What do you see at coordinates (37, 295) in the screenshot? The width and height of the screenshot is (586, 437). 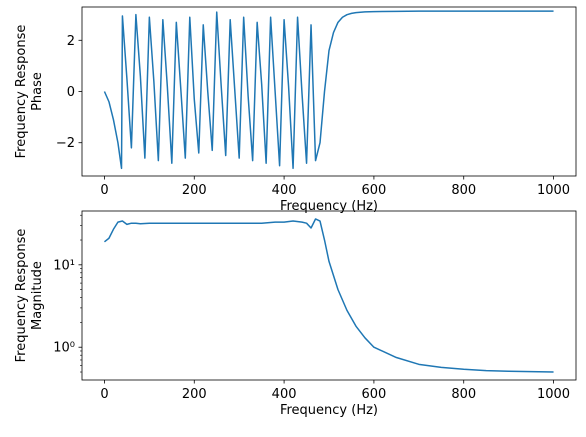 I see `y-axis-label-line: Magnitude` at bounding box center [37, 295].